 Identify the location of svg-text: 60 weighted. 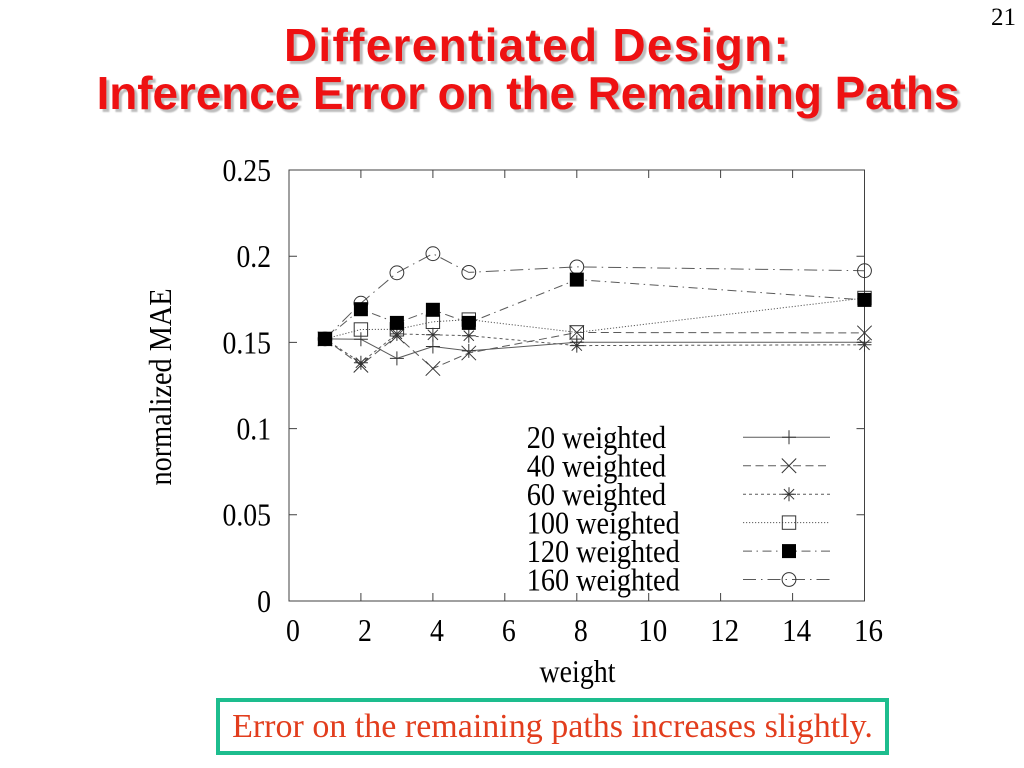
(596, 494).